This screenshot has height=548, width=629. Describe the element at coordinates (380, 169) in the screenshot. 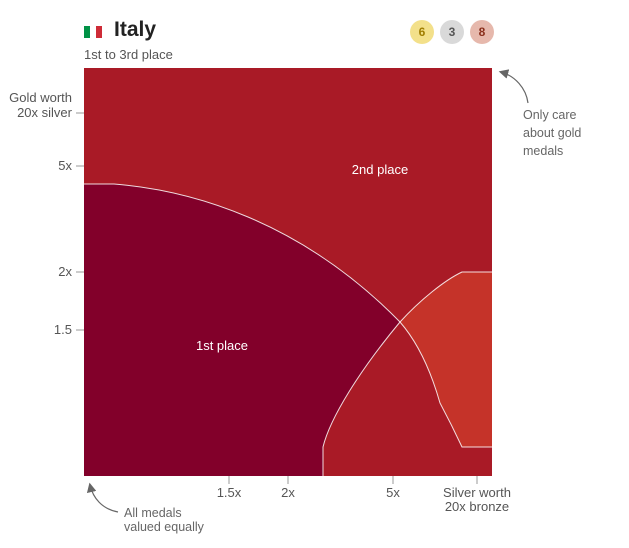

I see `region-label-2nd: 2nd place` at that location.